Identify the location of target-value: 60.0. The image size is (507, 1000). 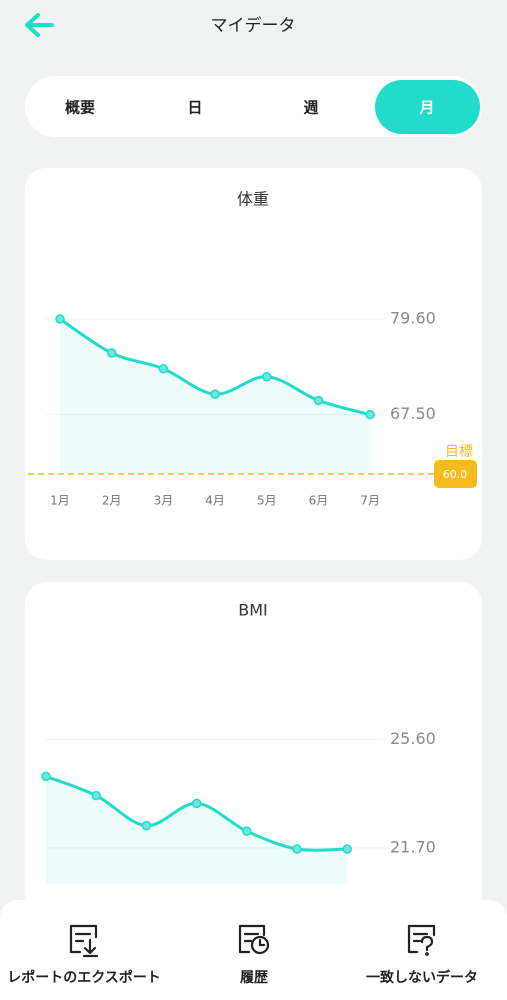
(455, 474).